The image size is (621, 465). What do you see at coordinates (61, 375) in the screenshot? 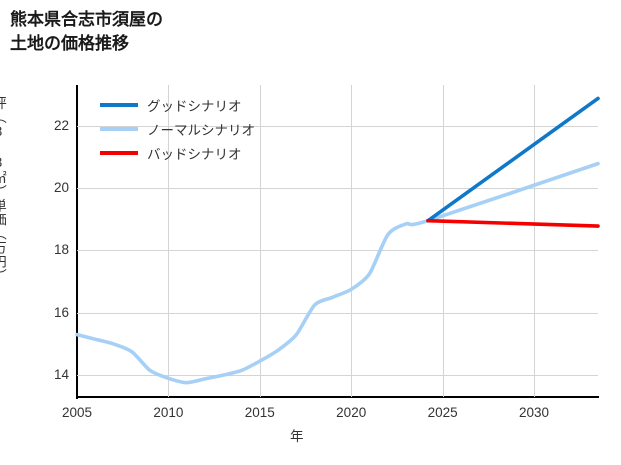
I see `y-tick-label: 14` at bounding box center [61, 375].